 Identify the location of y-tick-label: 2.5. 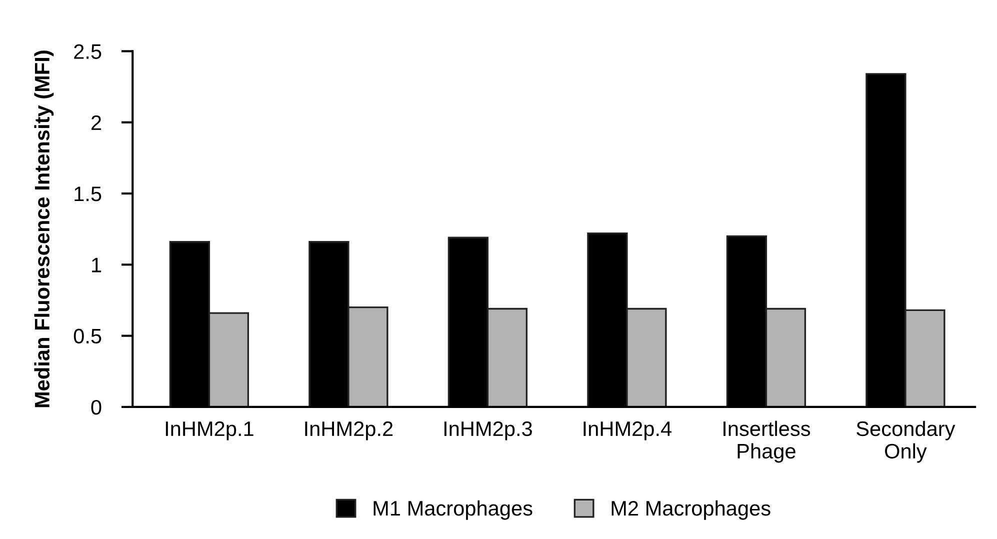
(88, 51).